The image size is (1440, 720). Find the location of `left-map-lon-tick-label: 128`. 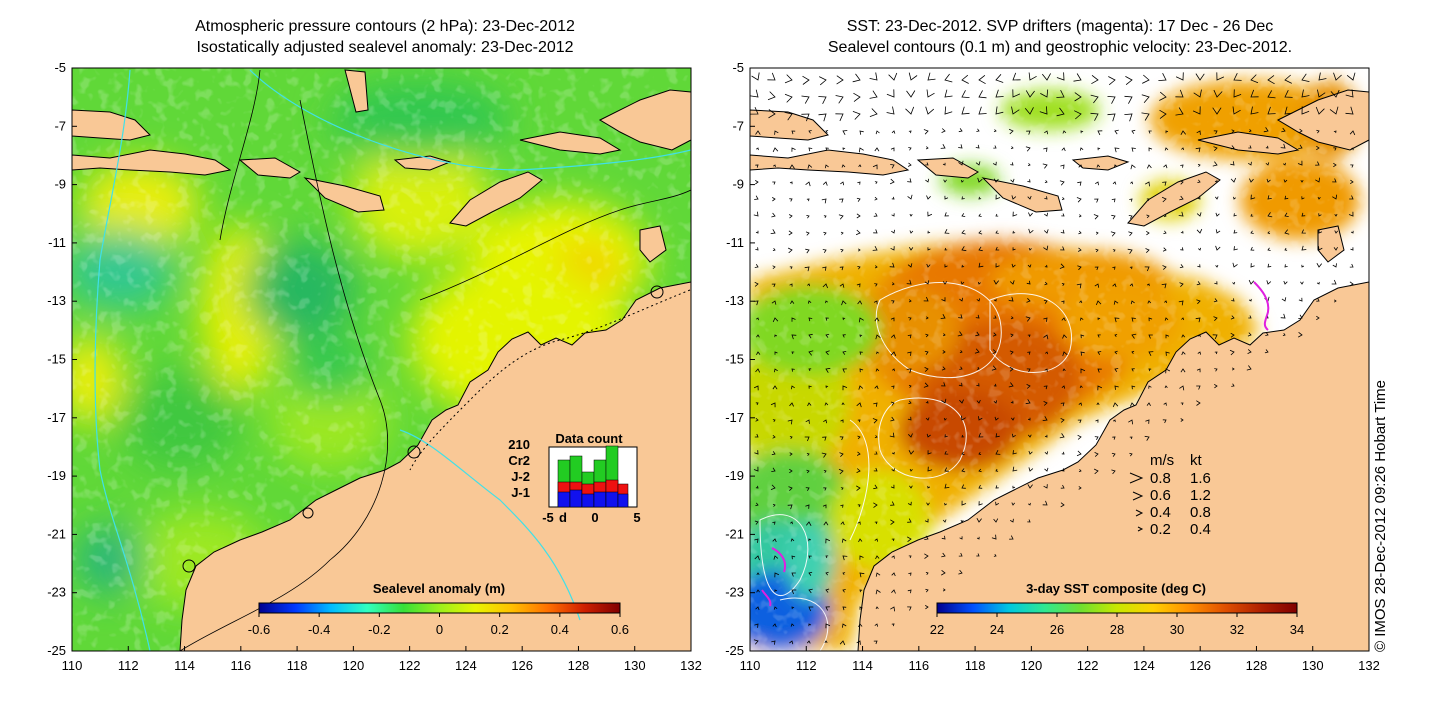

left-map-lon-tick-label: 128 is located at coordinates (579, 665).